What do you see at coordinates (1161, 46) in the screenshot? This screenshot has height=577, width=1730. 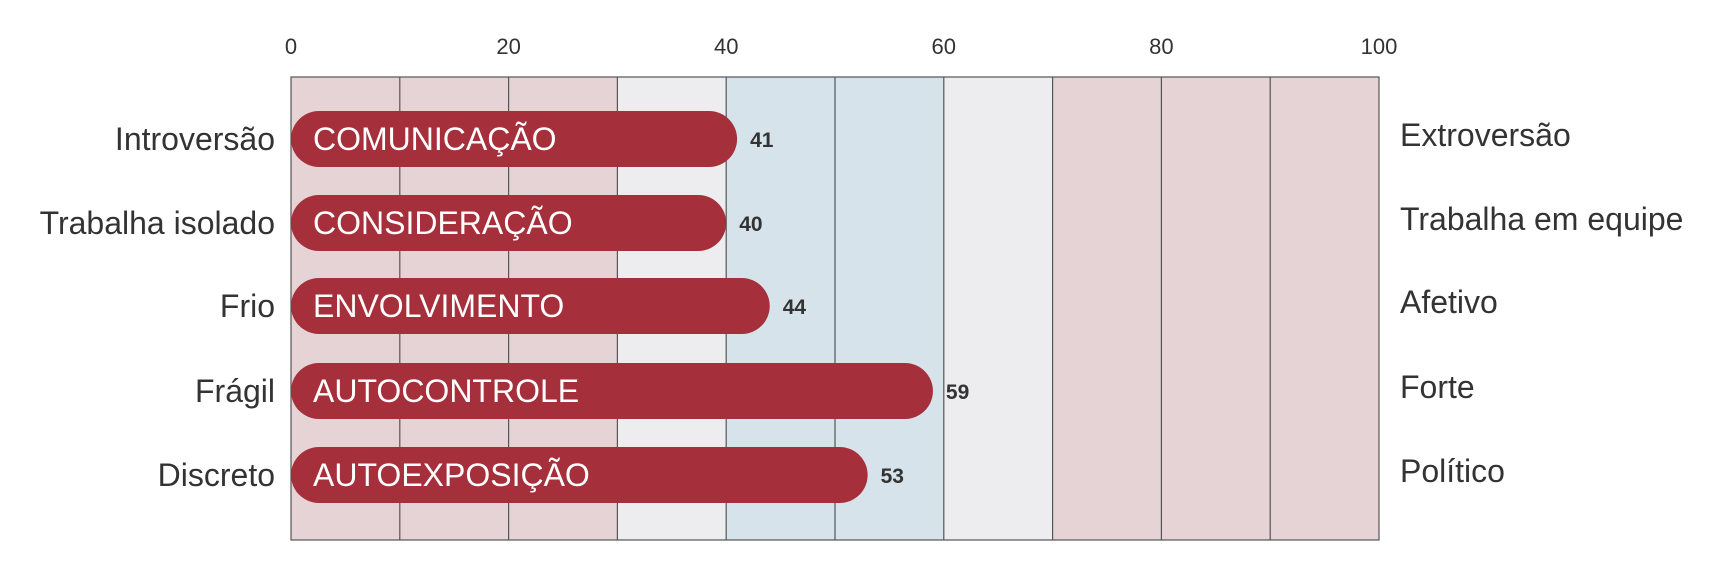 I see `x-tick-label: 80` at bounding box center [1161, 46].